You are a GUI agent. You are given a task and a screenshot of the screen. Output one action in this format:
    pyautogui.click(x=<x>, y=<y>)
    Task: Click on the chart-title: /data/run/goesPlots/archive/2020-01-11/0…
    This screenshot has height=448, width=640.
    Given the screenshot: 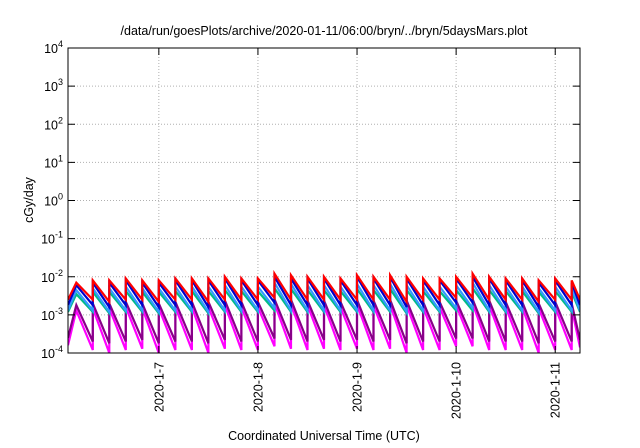 What is the action you would take?
    pyautogui.click(x=324, y=31)
    